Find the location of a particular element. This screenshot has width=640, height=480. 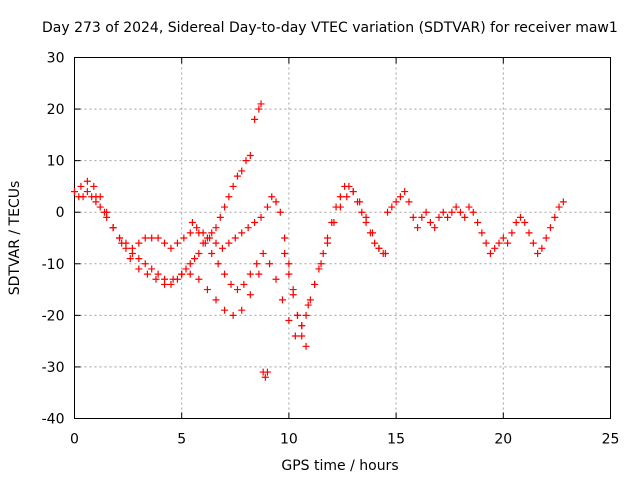

y-tick-label: -20 is located at coordinates (53, 316).